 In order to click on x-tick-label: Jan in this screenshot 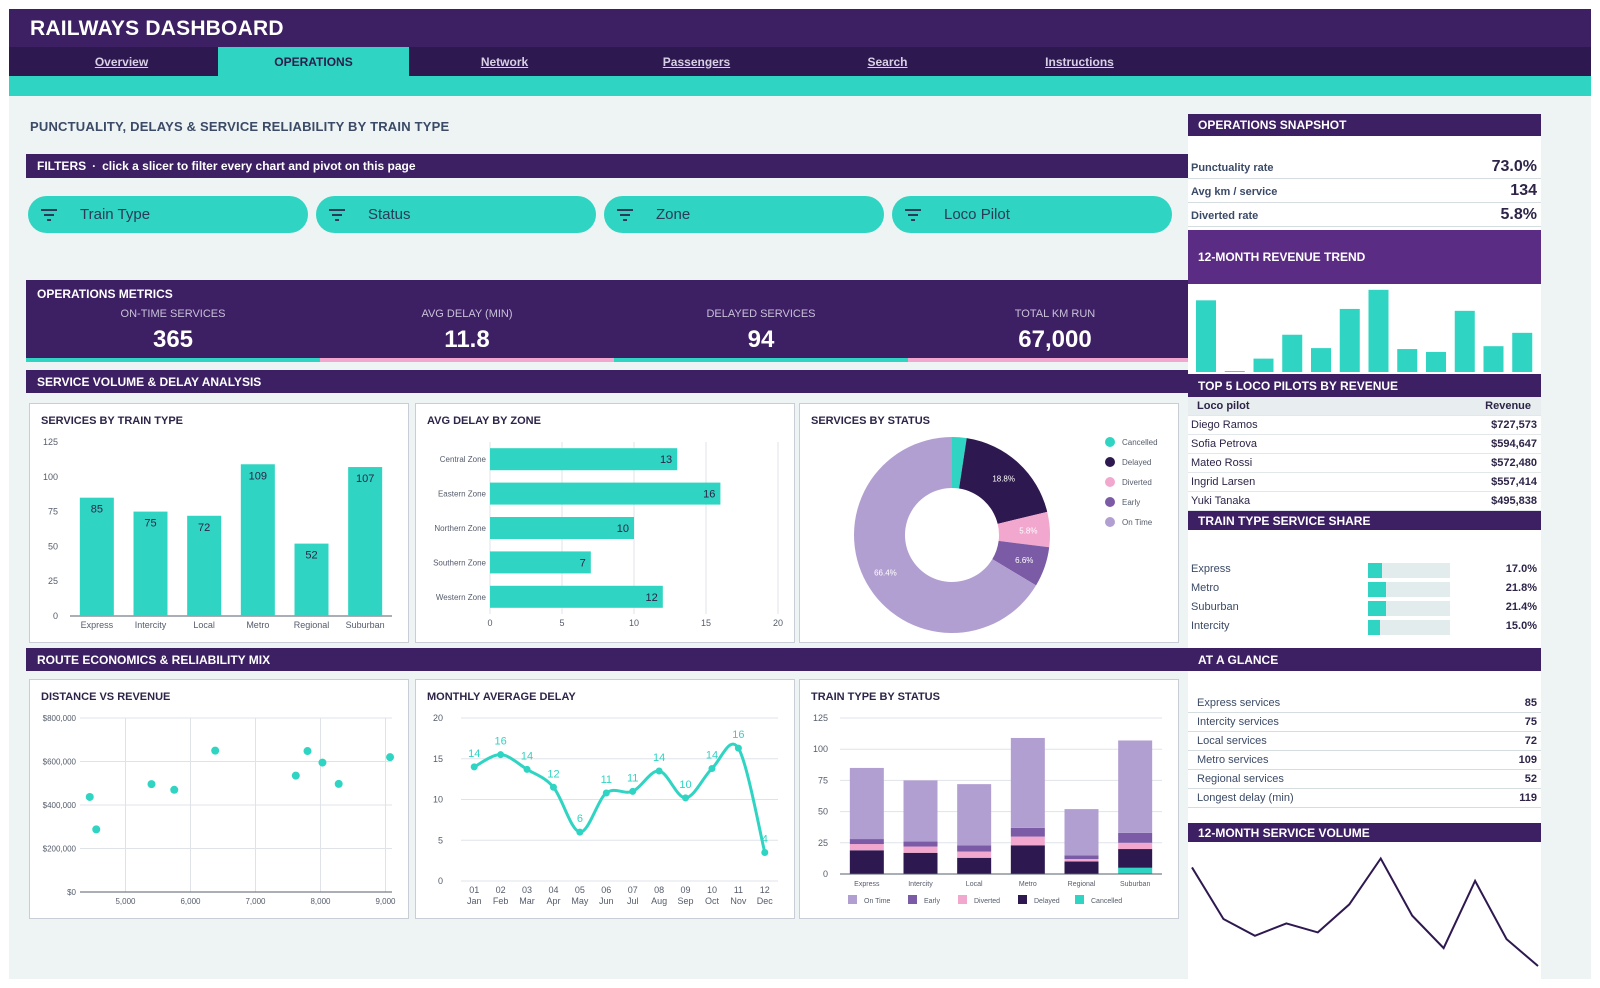, I will do `click(474, 901)`.